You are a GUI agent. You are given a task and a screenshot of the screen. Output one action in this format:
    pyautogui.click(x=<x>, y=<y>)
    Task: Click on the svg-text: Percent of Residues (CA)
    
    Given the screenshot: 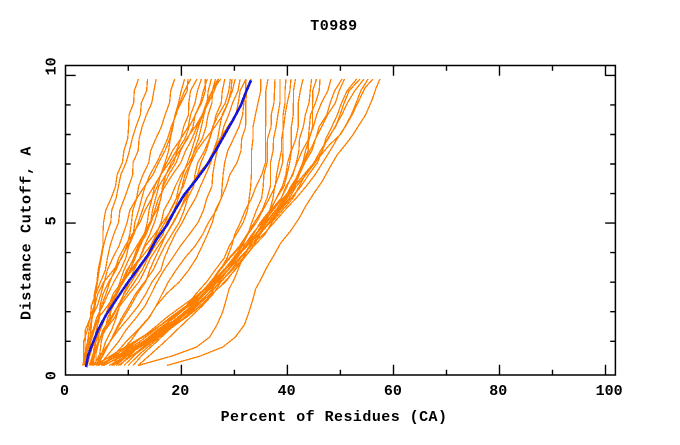 What is the action you would take?
    pyautogui.click(x=334, y=417)
    